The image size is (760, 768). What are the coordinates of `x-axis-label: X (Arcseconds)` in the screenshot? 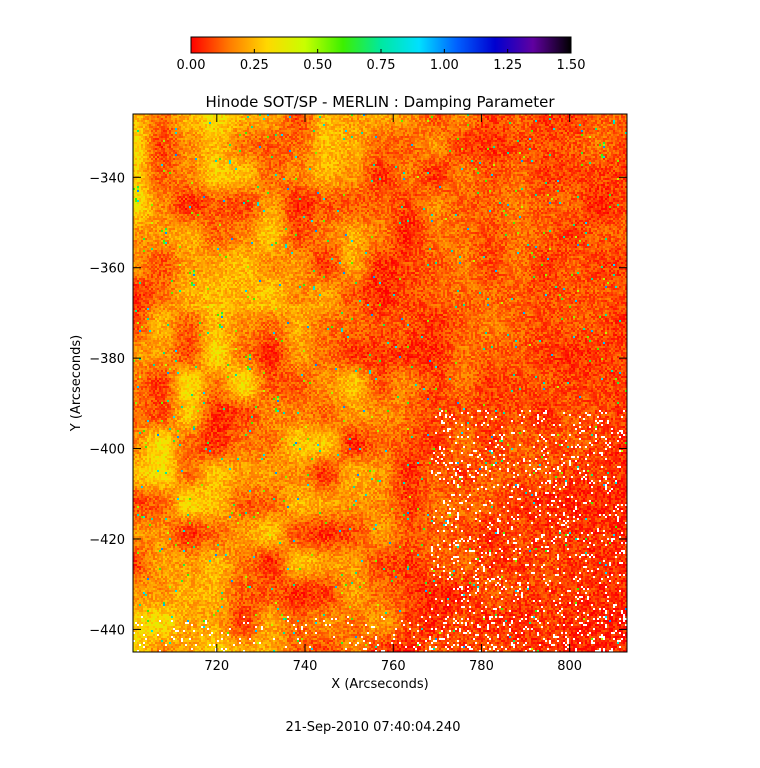 It's located at (379, 684).